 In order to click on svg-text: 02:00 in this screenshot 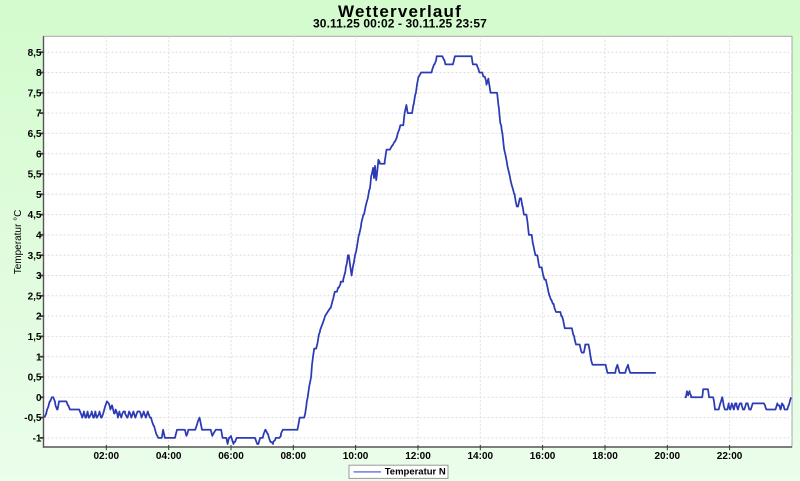, I will do `click(107, 456)`.